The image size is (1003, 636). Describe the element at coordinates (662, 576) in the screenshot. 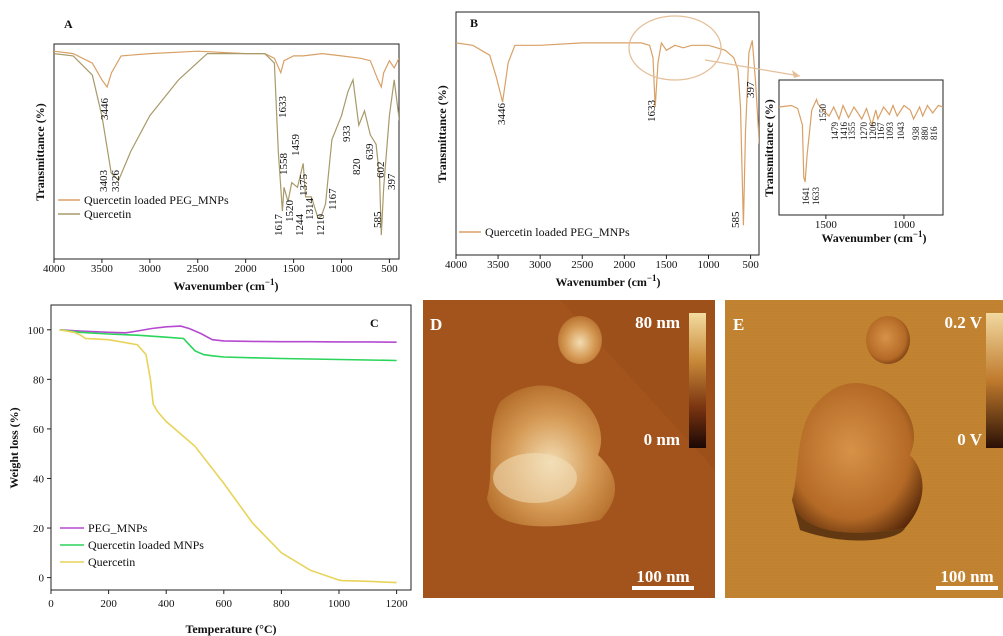

I see `afm-height-scalebar-label: 100 nm` at that location.